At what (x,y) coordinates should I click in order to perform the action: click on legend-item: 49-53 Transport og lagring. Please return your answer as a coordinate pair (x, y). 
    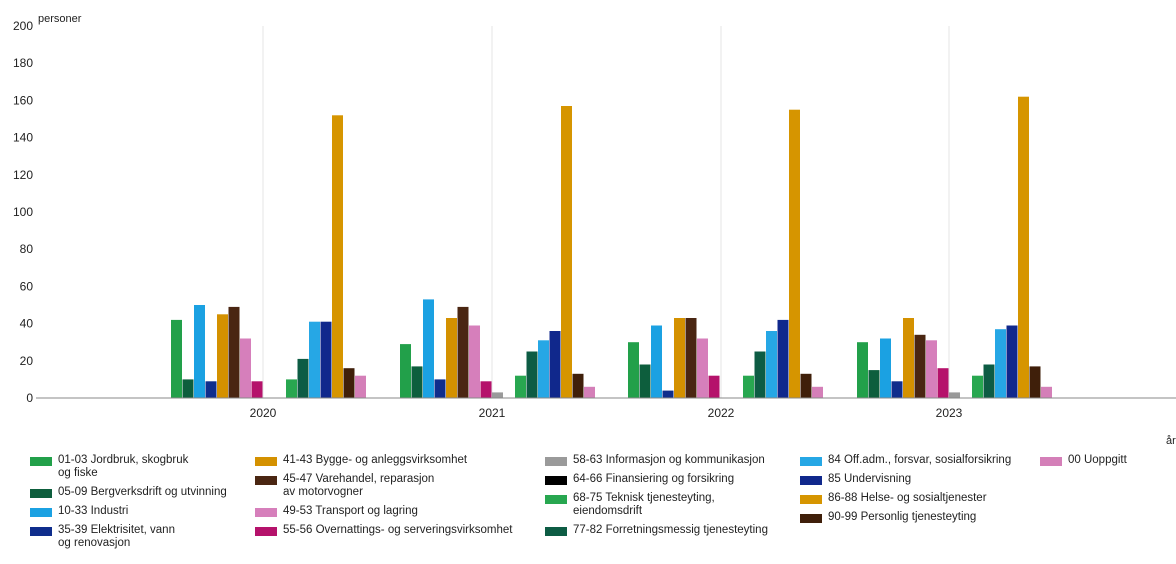
    Looking at the image, I should click on (383, 511).